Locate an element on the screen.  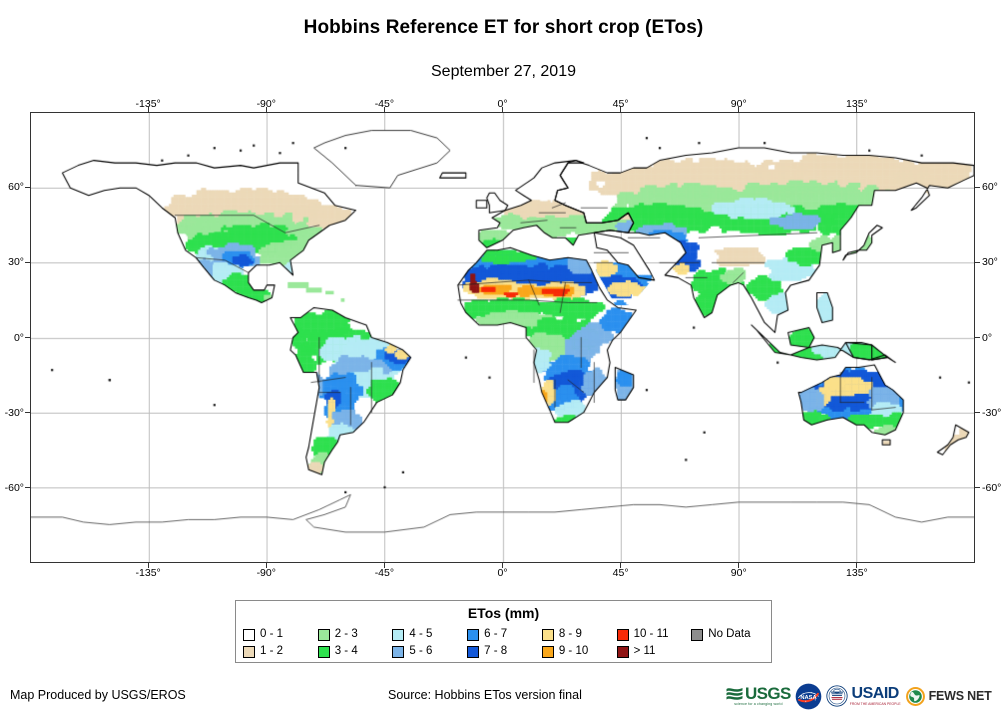
svg-text: NASA is located at coordinates (808, 698).